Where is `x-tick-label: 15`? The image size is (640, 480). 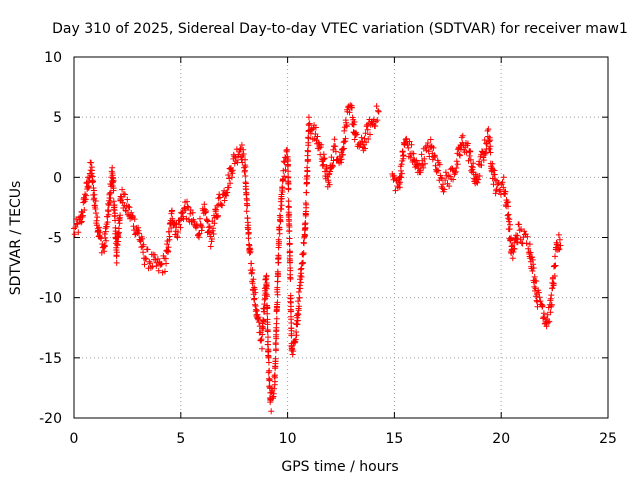 x-tick-label: 15 is located at coordinates (394, 439).